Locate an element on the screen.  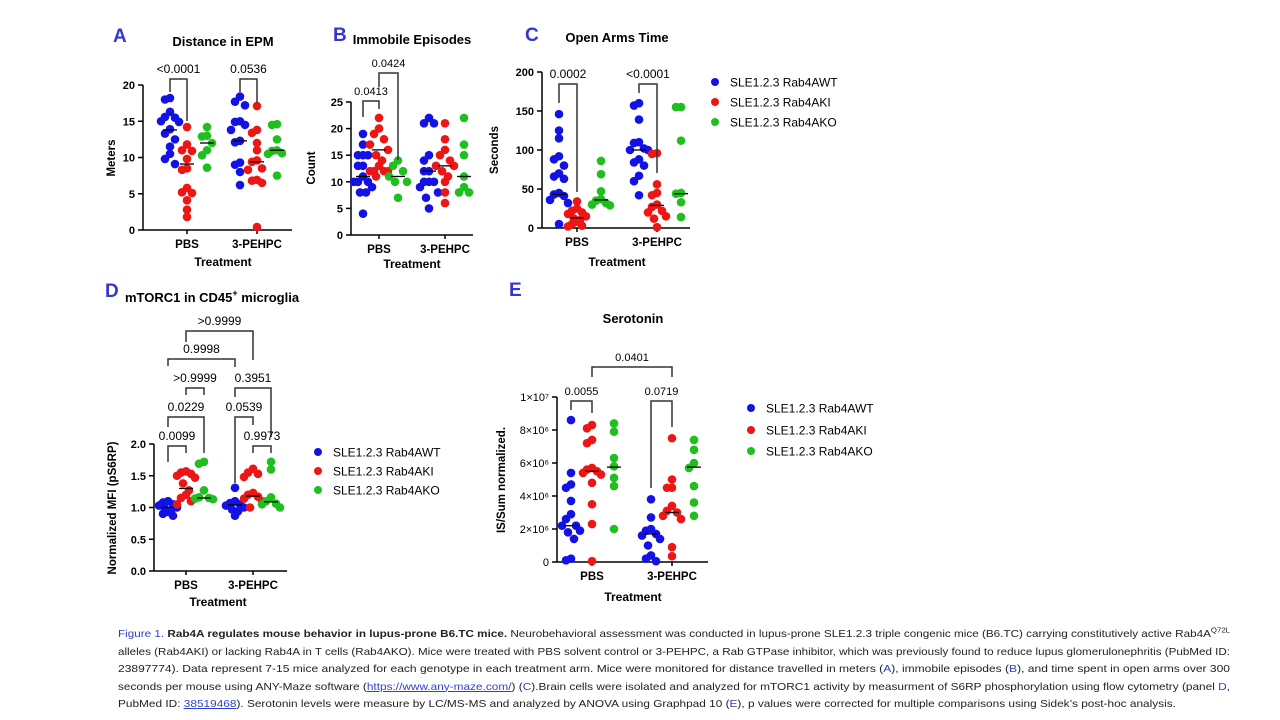
y-axis-label: Count is located at coordinates (312, 167).